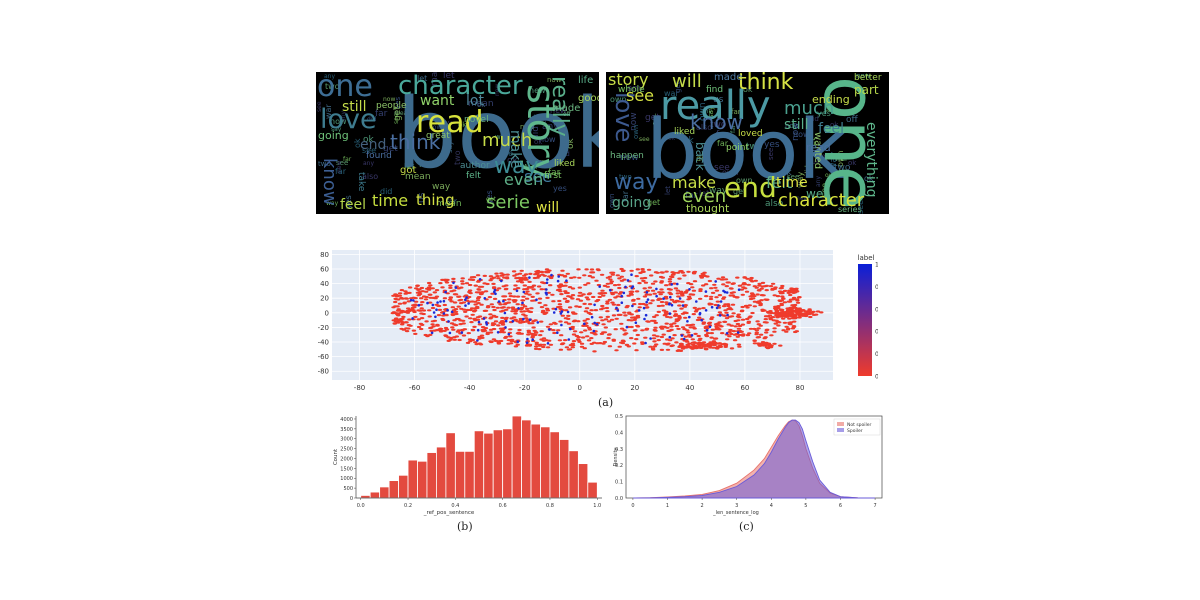 The image size is (1200, 600). I want to click on left-cloud-word: people, so click(391, 106).